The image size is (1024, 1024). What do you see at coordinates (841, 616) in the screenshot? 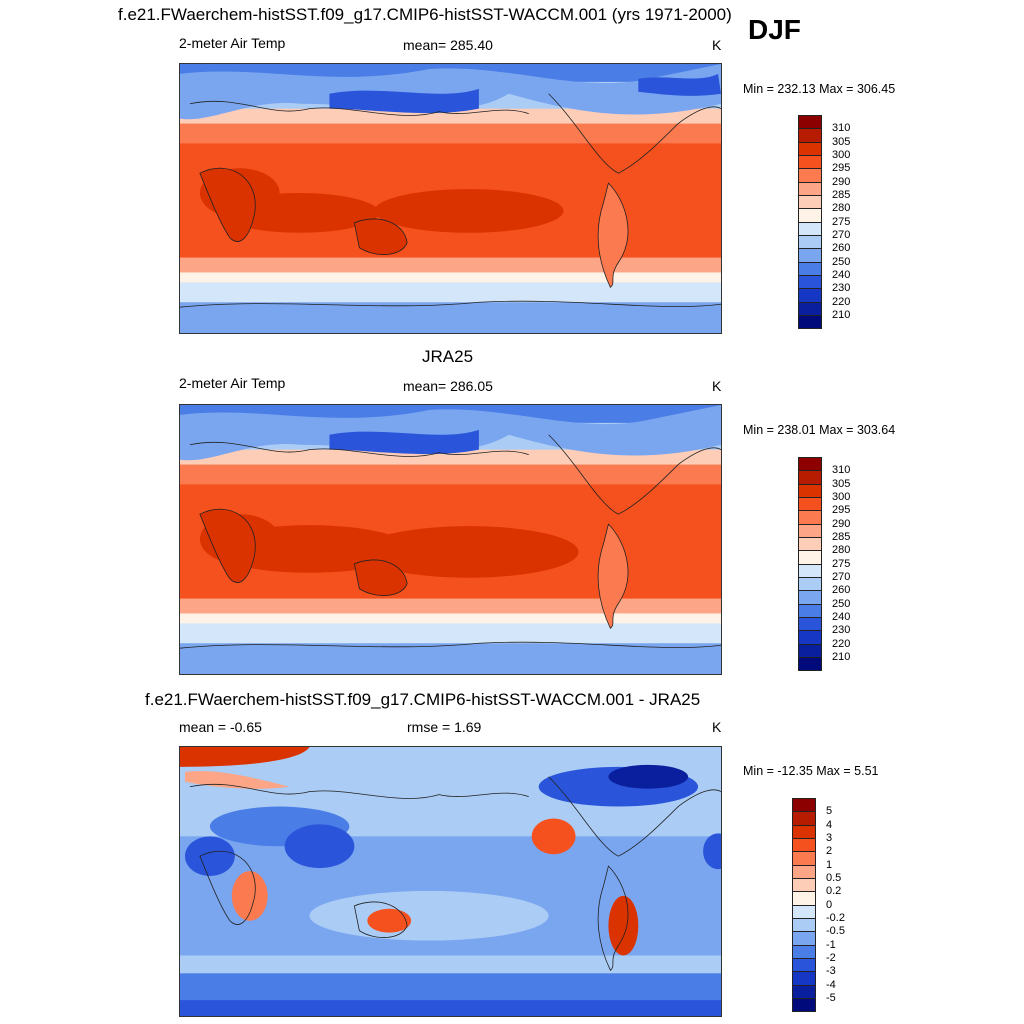
I see `colorbar-tick-label: 240` at bounding box center [841, 616].